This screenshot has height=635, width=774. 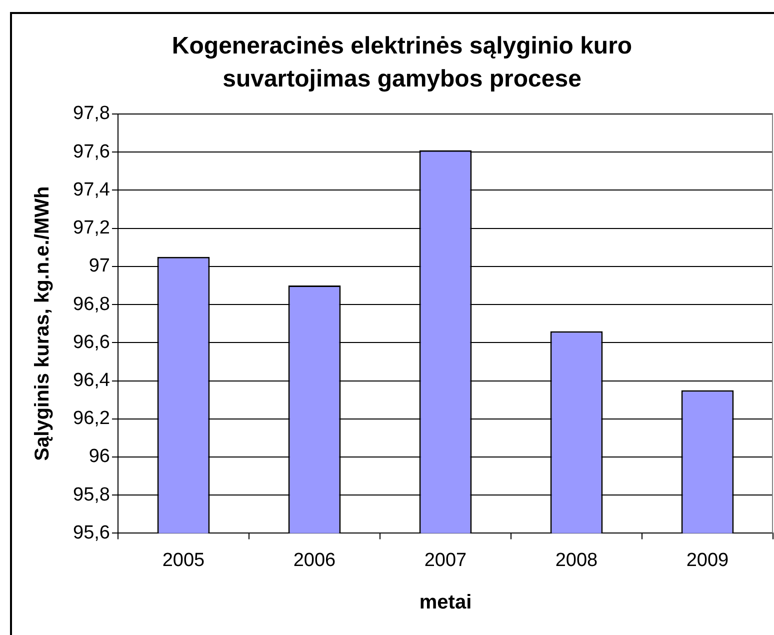 I want to click on y-tick-label: 97, so click(x=99, y=266).